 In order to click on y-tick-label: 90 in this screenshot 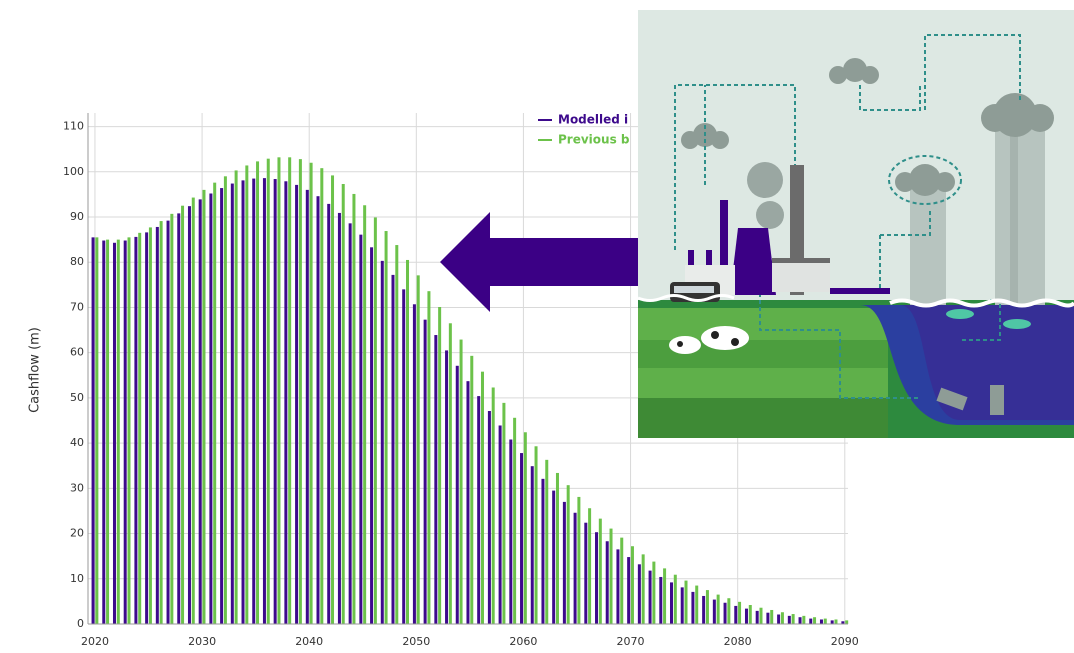, I will do `click(77, 216)`.